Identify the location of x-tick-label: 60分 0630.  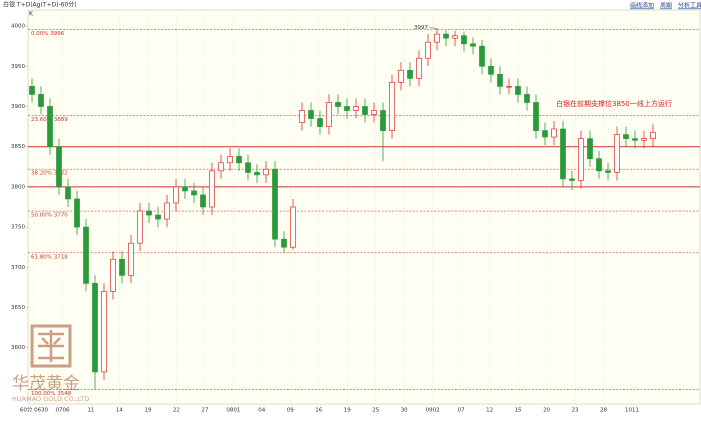
(34, 410).